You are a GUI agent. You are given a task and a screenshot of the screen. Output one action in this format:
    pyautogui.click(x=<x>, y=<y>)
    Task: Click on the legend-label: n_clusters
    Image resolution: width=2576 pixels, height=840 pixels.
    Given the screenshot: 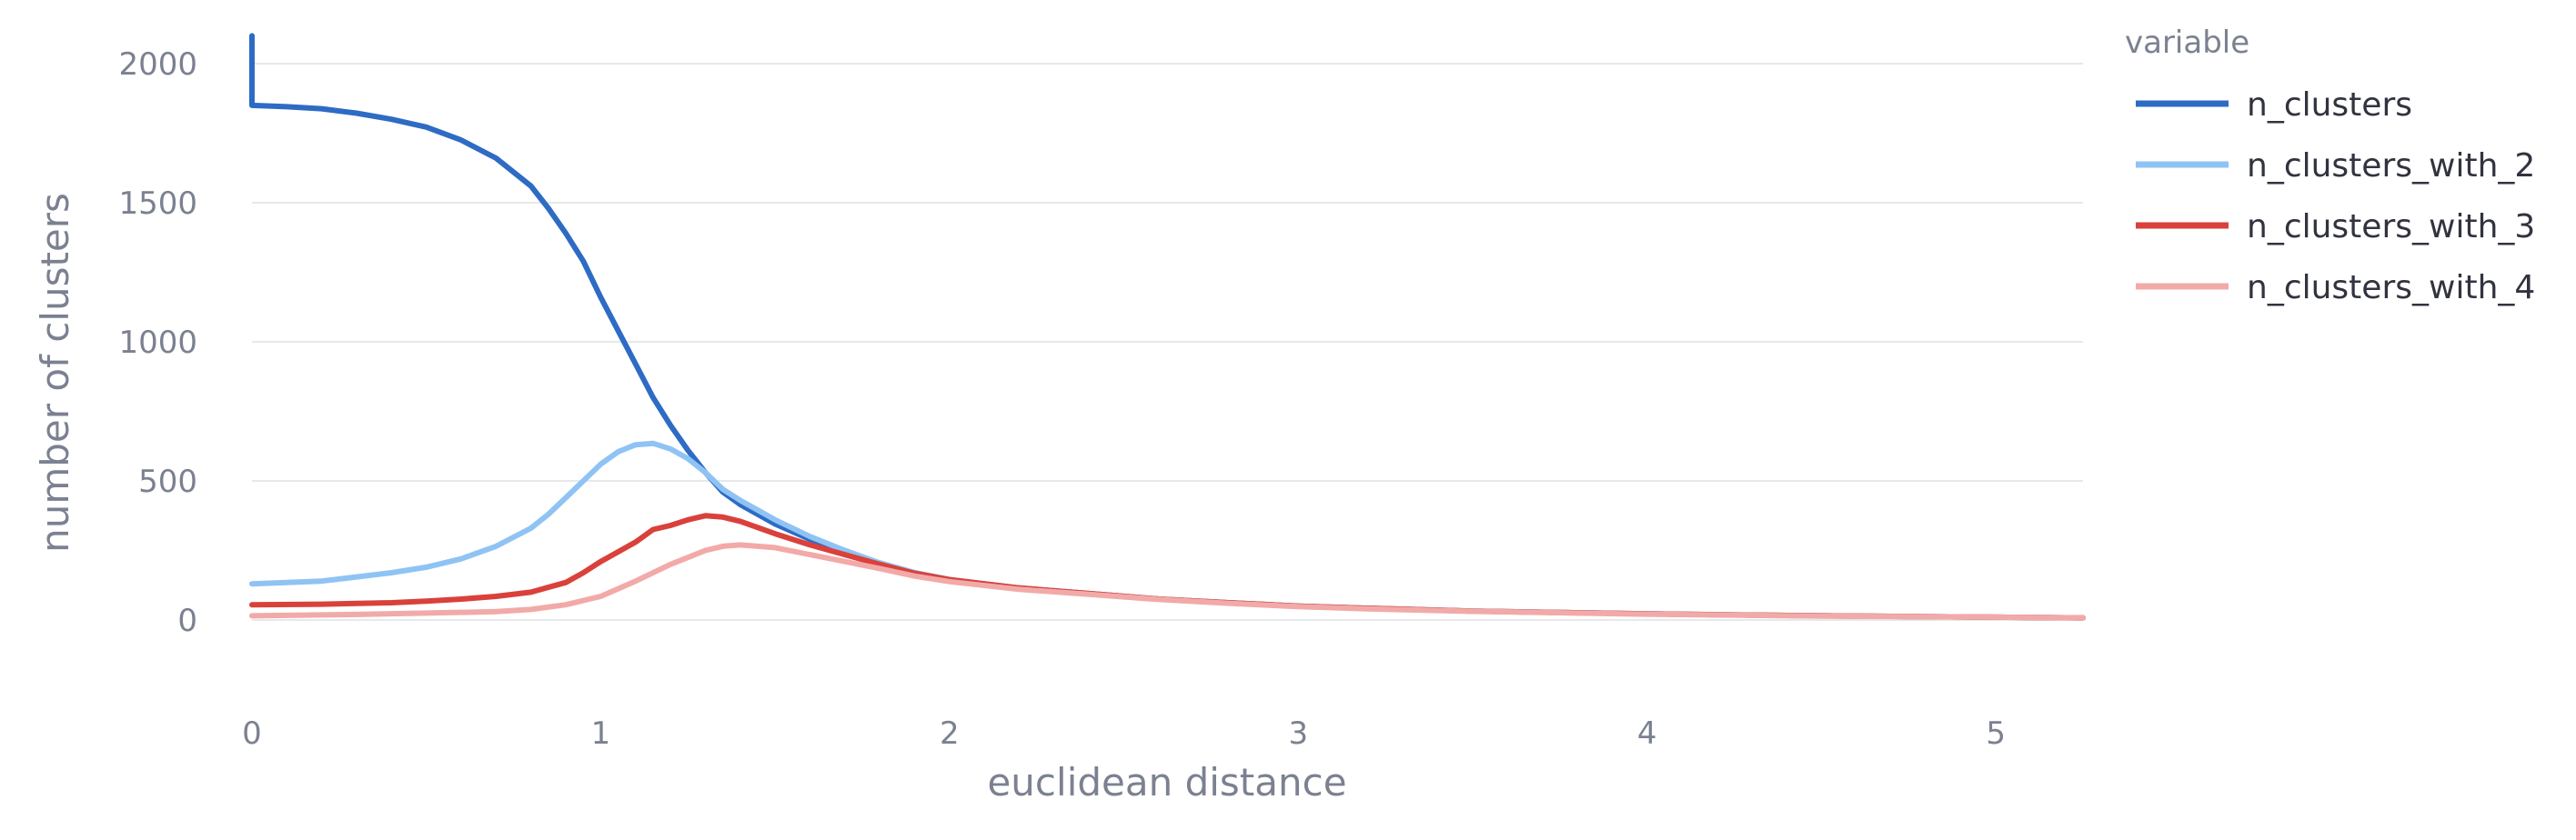 What is the action you would take?
    pyautogui.click(x=2329, y=105)
    